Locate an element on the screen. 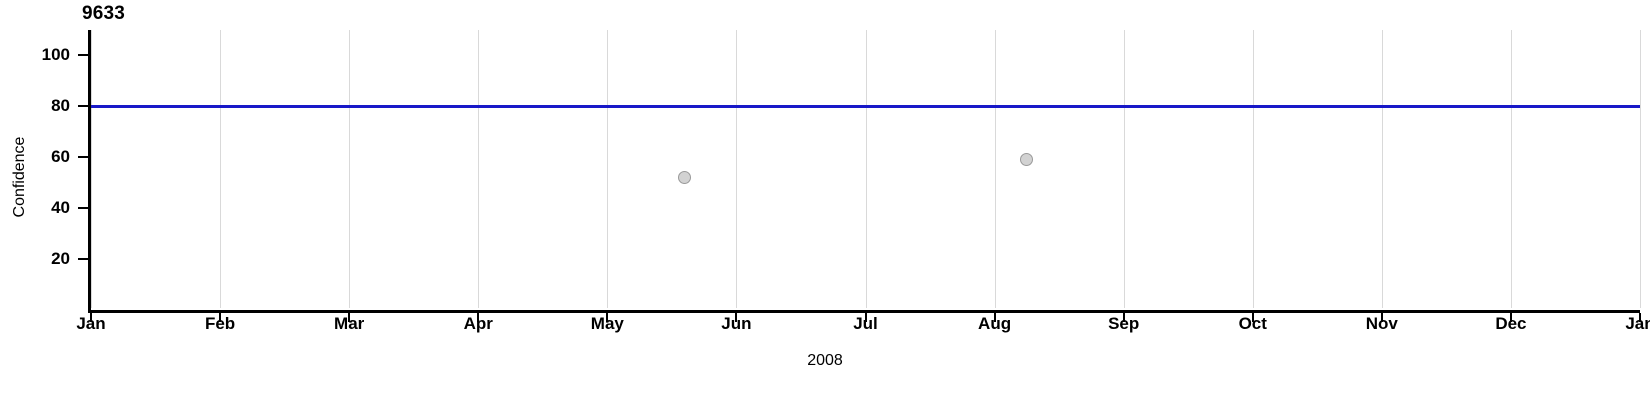  y-axis-title: Confidence is located at coordinates (19, 177).